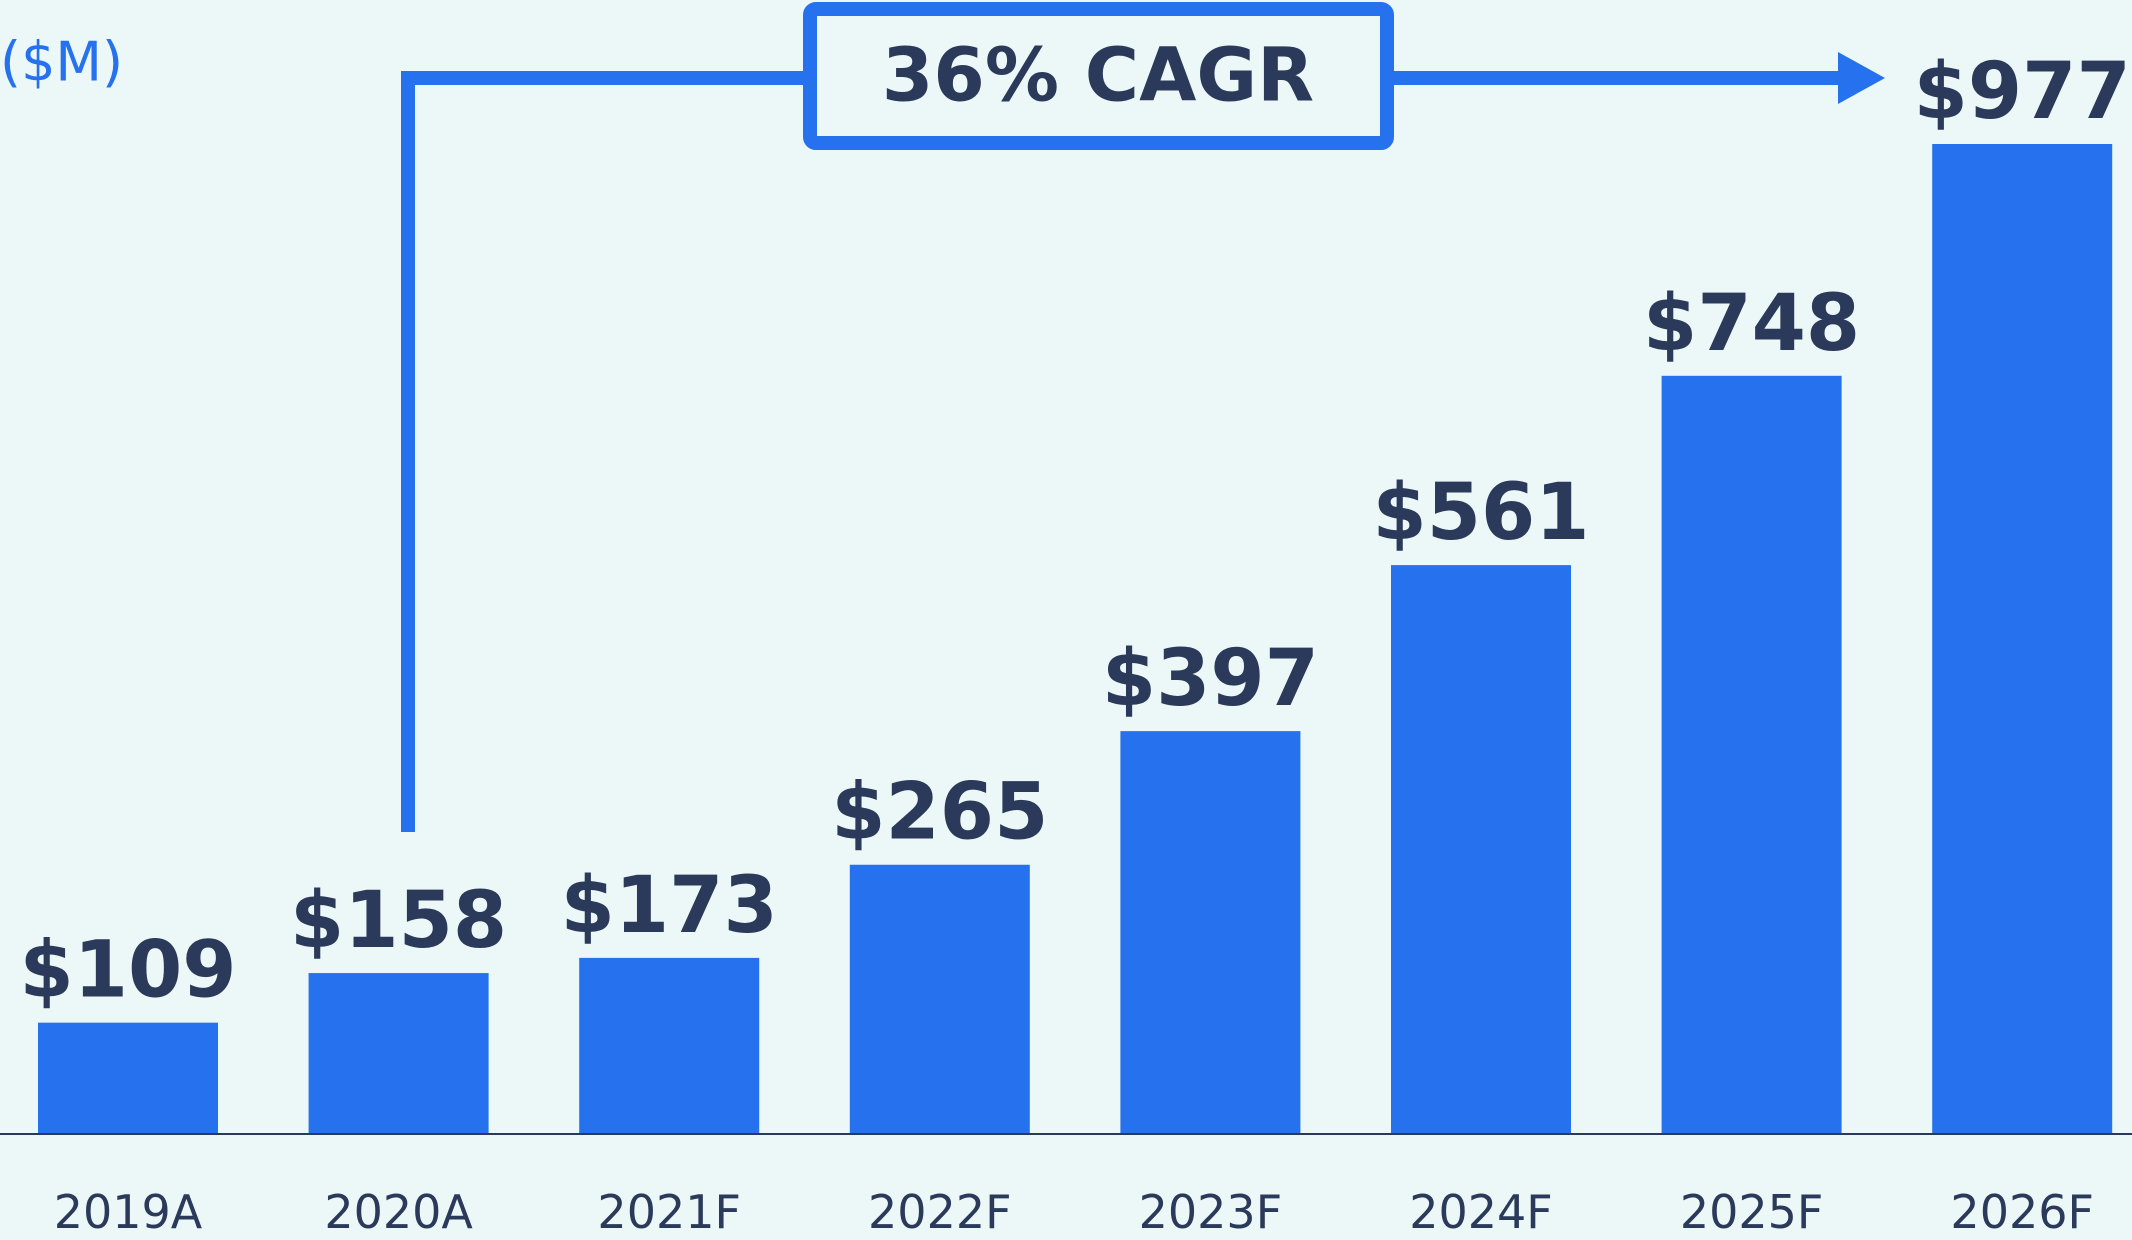 Image resolution: width=2132 pixels, height=1240 pixels. I want to click on x-tick-label: 2022F, so click(940, 1212).